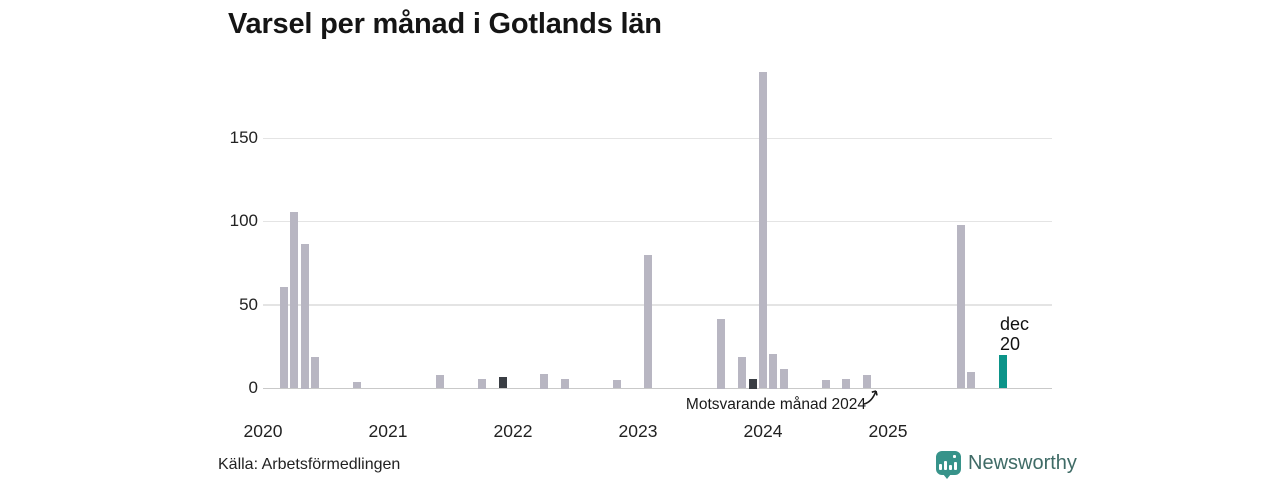  What do you see at coordinates (763, 230) in the screenshot?
I see `bar-jan-2024` at bounding box center [763, 230].